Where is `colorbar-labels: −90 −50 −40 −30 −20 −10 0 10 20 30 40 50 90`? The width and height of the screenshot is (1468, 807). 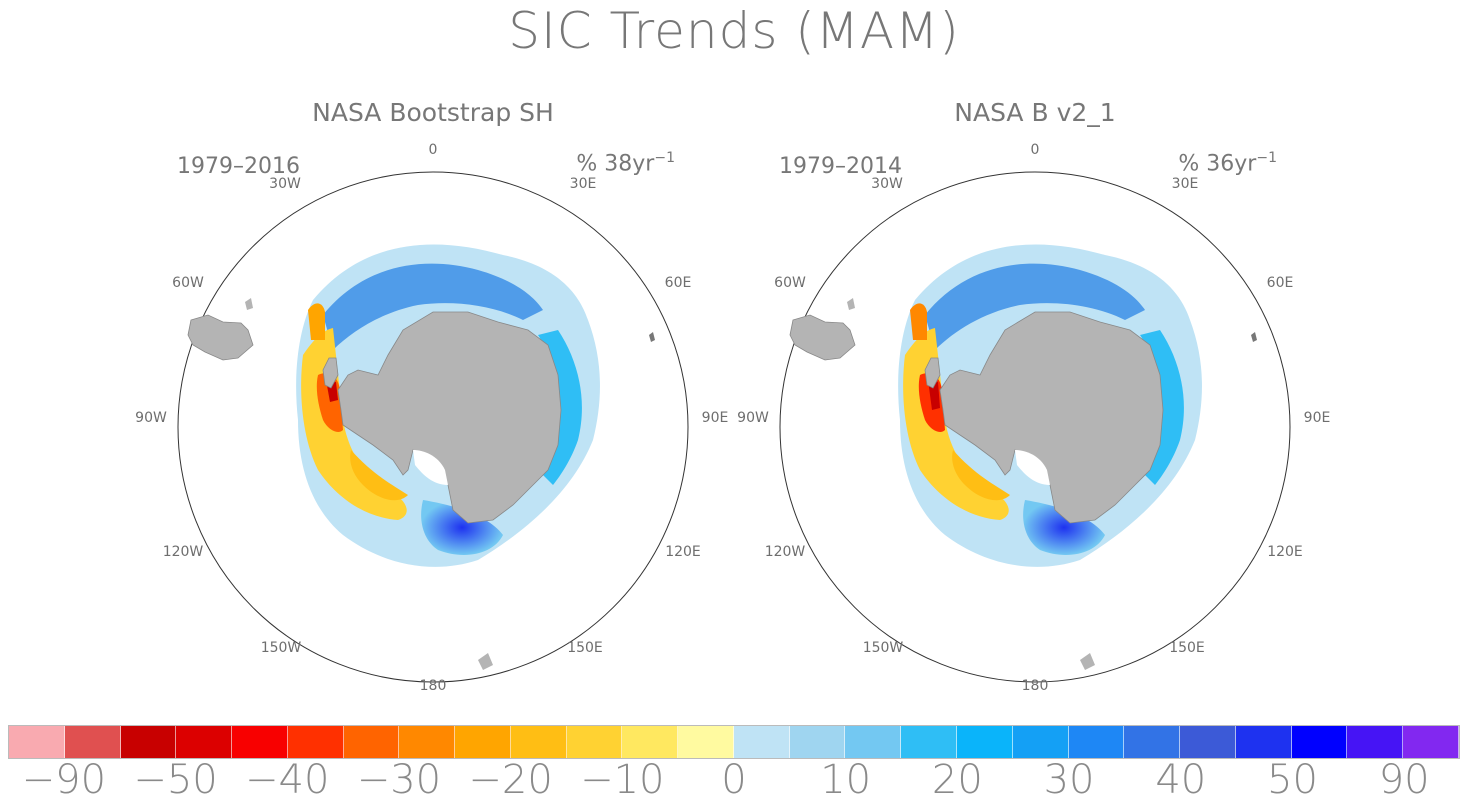 colorbar-labels: −90 −50 −40 −30 −20 −10 0 10 20 30 40 50 90 is located at coordinates (734, 782).